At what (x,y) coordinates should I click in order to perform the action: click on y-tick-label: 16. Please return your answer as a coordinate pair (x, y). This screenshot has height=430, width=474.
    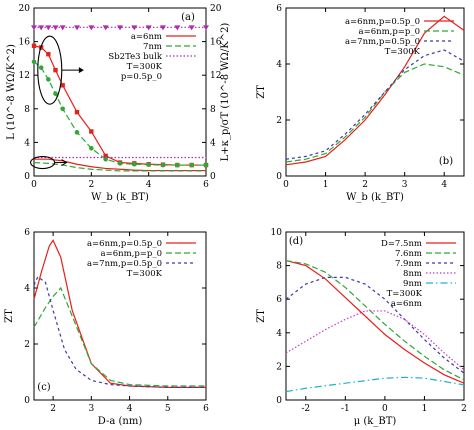
    Looking at the image, I should click on (25, 43).